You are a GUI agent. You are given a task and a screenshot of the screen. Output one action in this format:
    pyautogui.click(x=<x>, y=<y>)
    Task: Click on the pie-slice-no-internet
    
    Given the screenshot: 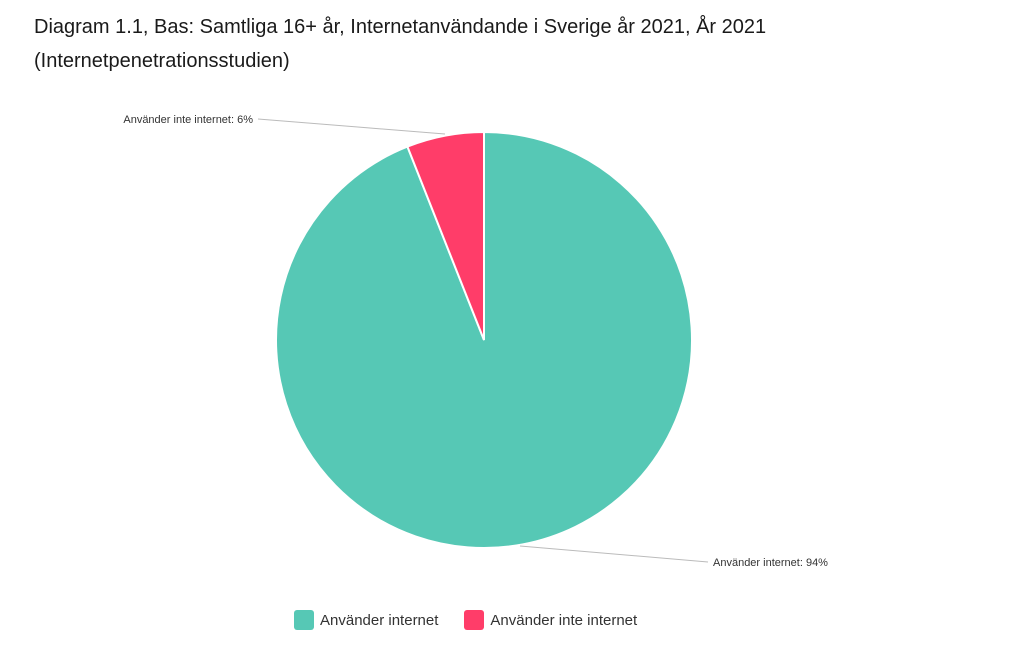 What is the action you would take?
    pyautogui.click(x=445, y=235)
    